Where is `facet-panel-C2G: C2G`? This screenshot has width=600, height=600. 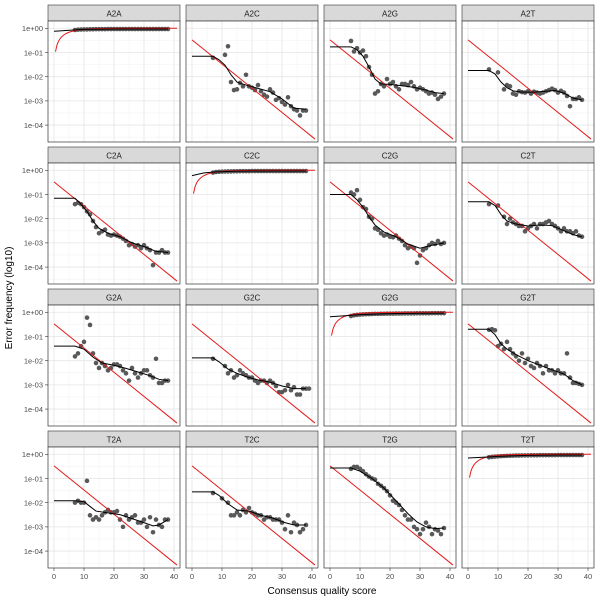 facet-panel-C2G: C2G is located at coordinates (390, 215).